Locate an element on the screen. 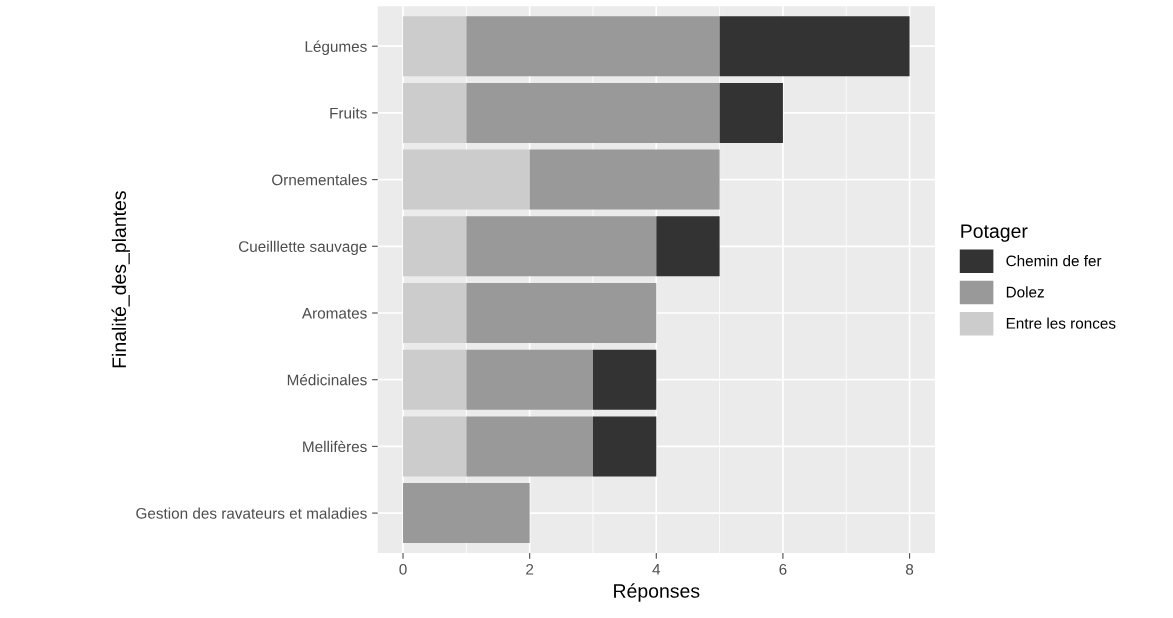 This screenshot has width=1173, height=618. x-tick-label: 4 is located at coordinates (656, 569).